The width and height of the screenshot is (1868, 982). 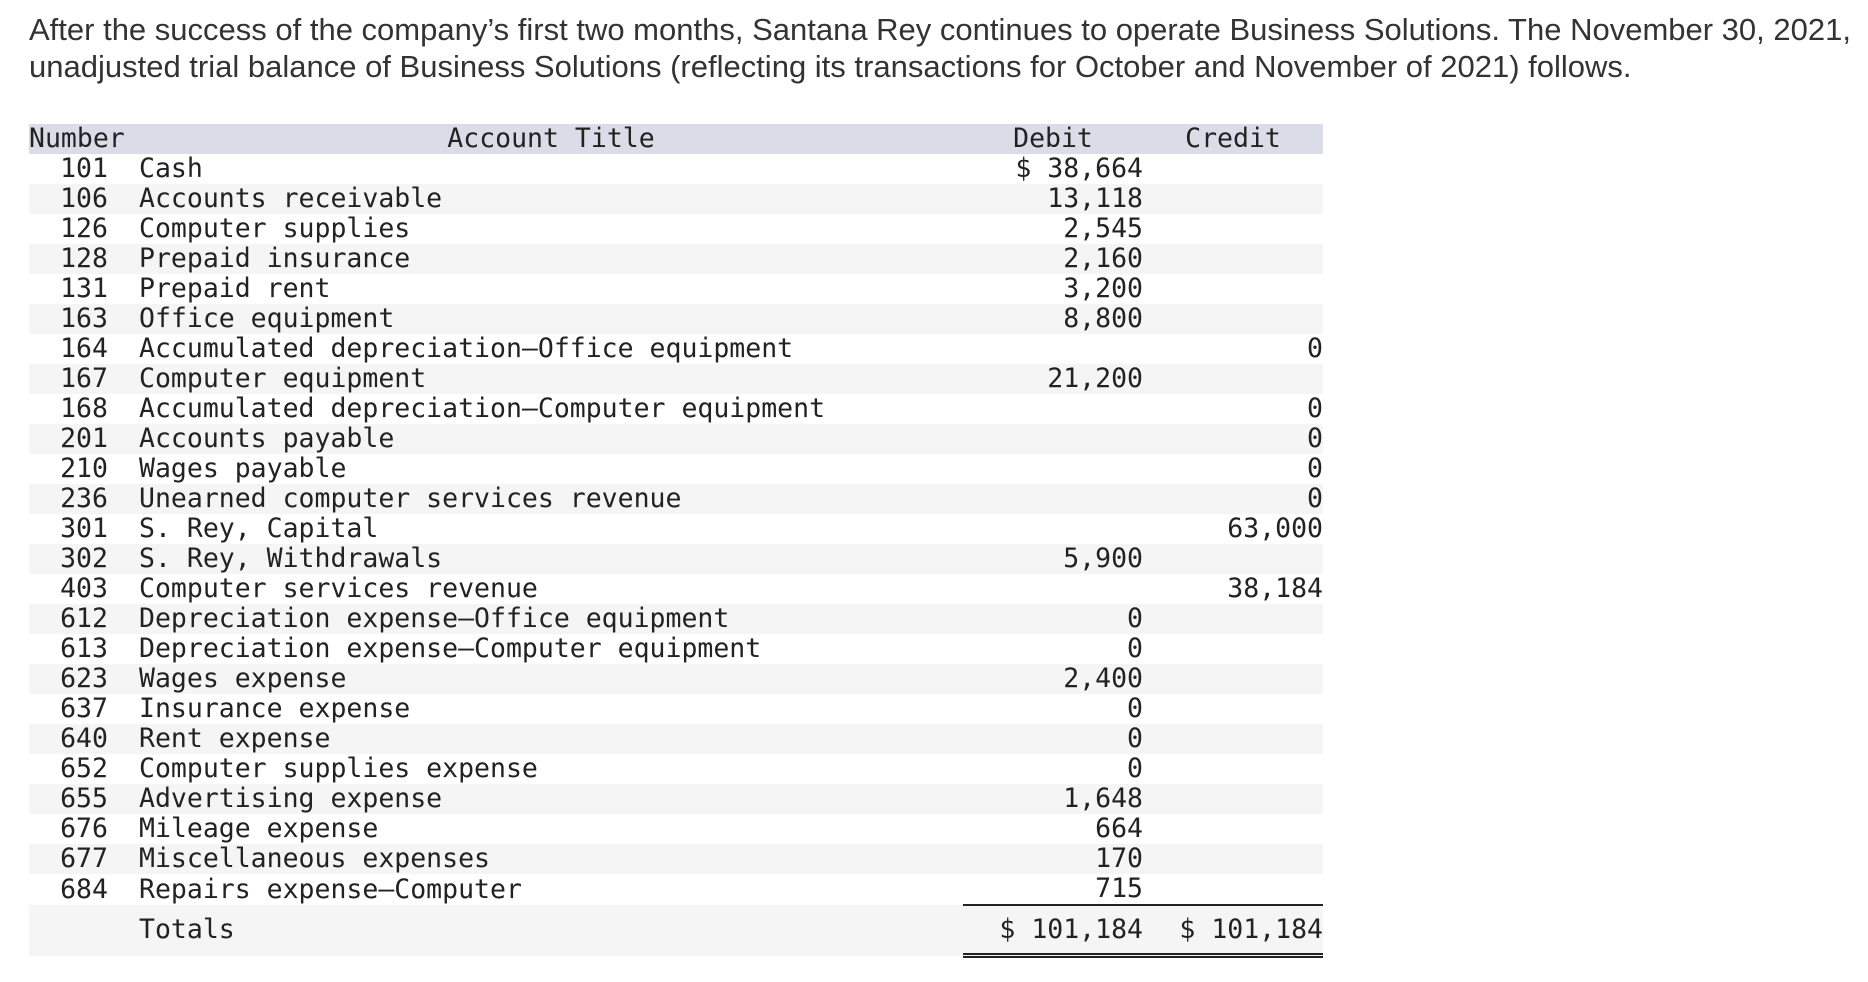 I want to click on account-number: 301, so click(x=84, y=528).